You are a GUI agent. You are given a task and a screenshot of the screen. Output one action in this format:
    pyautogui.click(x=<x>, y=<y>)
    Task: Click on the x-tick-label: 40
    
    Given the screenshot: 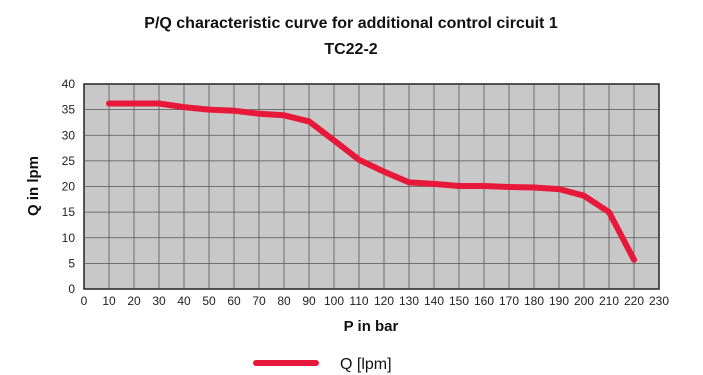 What is the action you would take?
    pyautogui.click(x=184, y=301)
    